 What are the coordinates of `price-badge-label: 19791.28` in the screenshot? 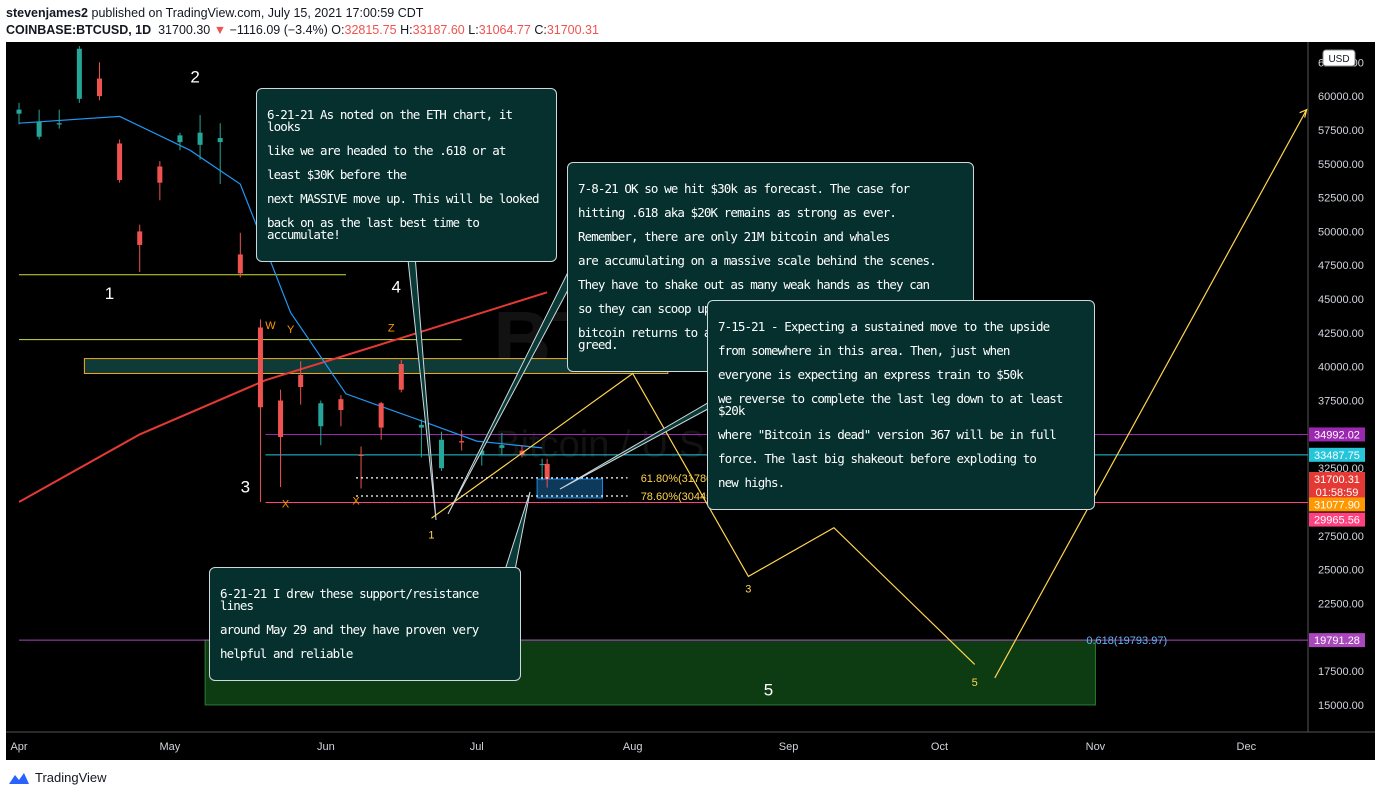 It's located at (1337, 641).